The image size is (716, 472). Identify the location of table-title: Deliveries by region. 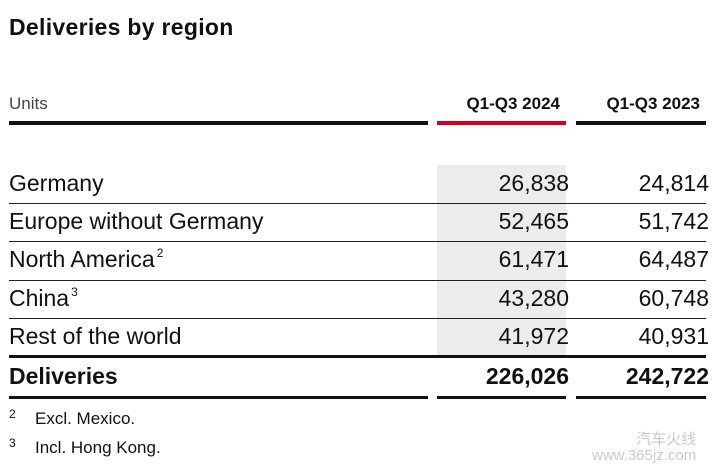
(121, 27).